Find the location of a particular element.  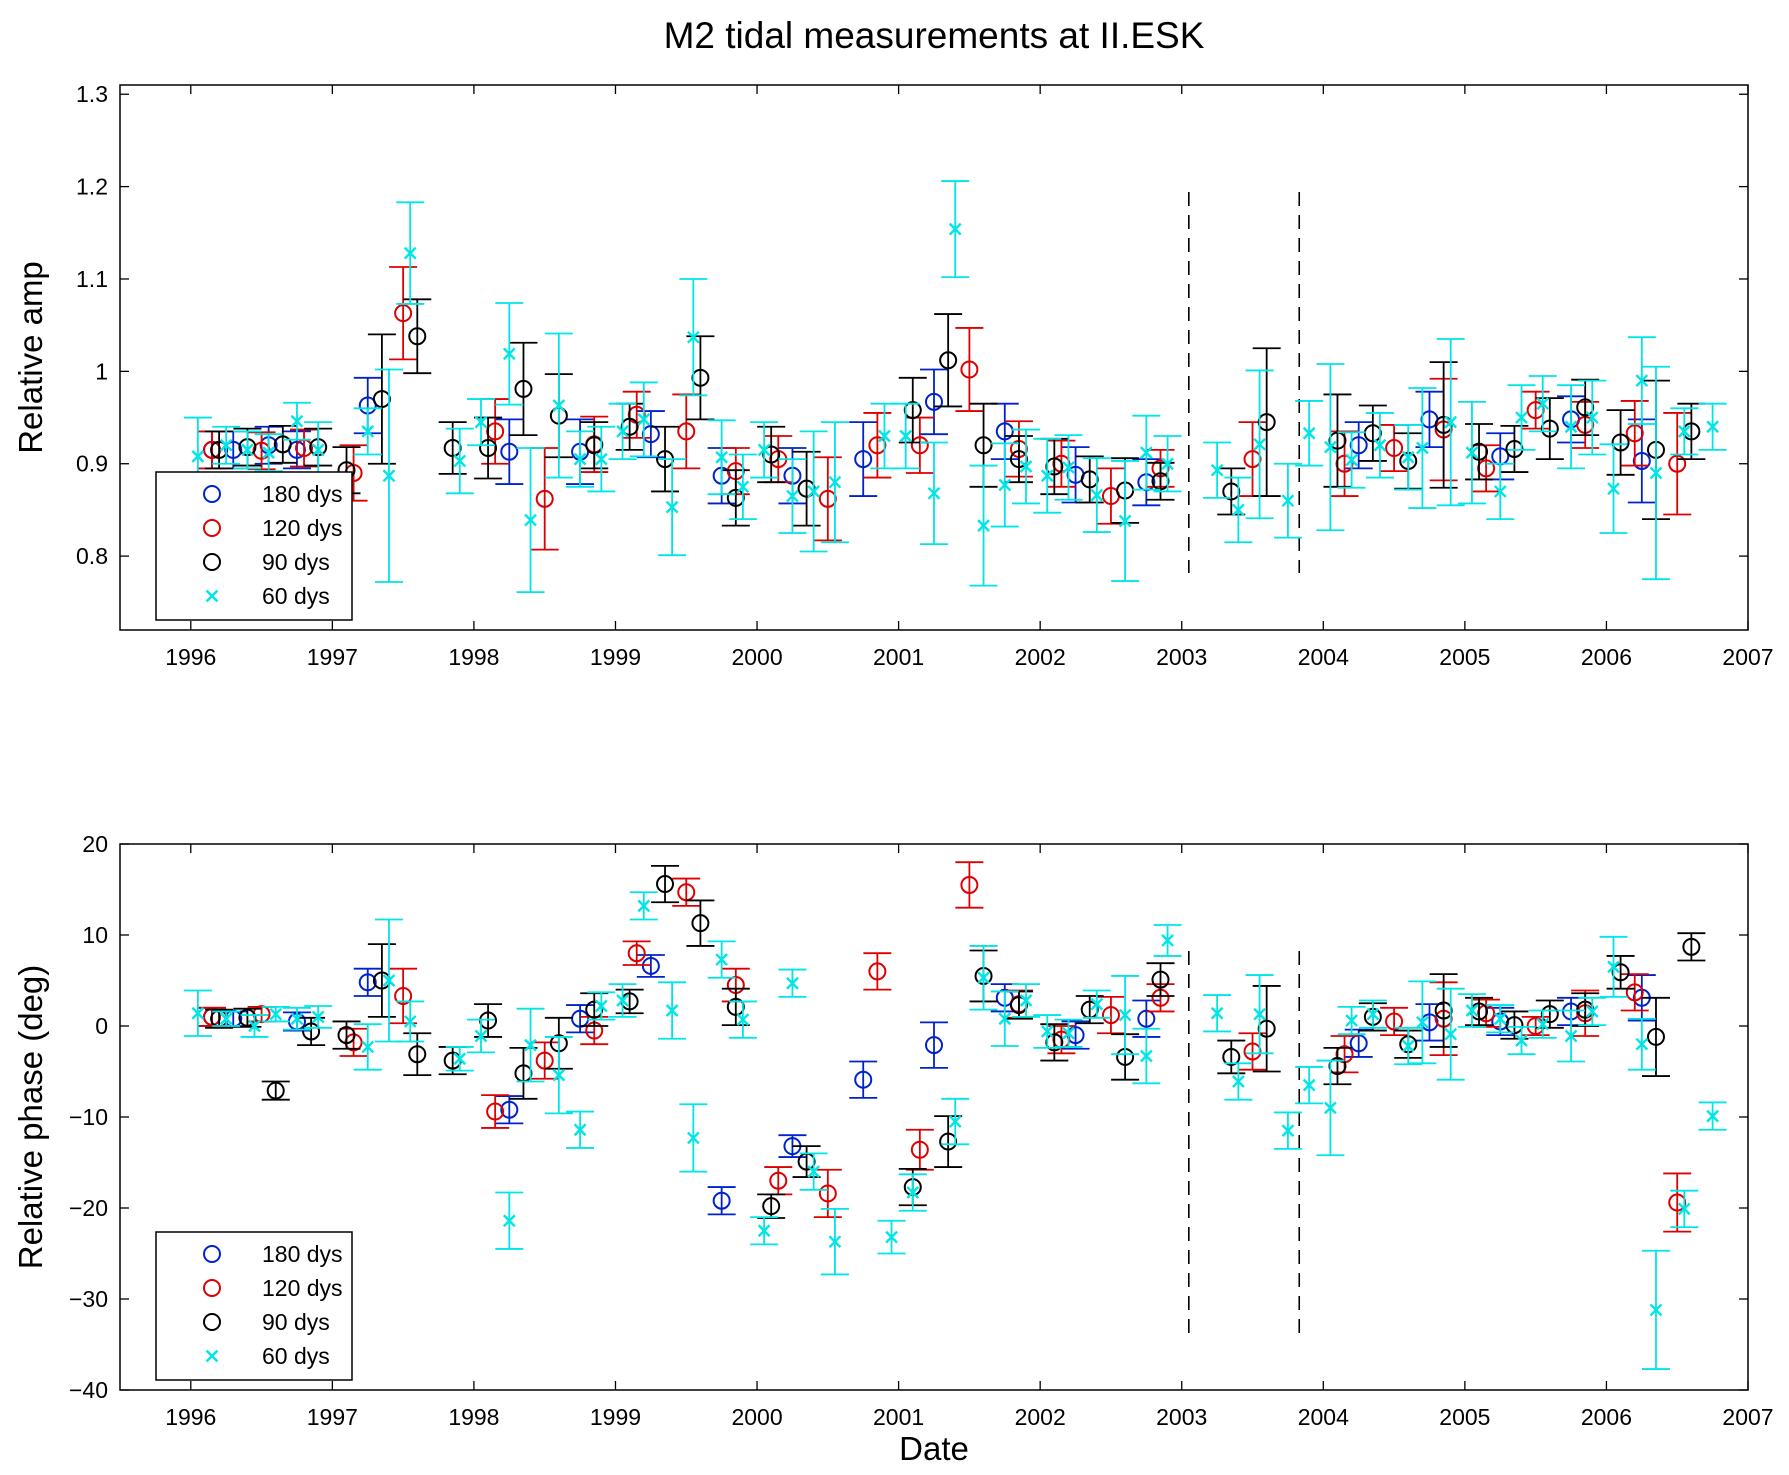

x-tick-label: 2003 is located at coordinates (1181, 657).